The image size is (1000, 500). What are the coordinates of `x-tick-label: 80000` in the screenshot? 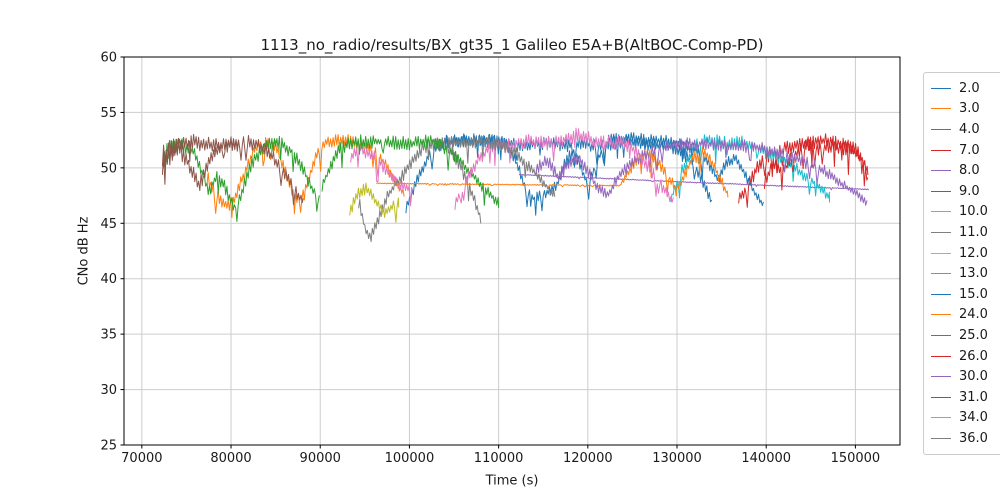 It's located at (230, 458).